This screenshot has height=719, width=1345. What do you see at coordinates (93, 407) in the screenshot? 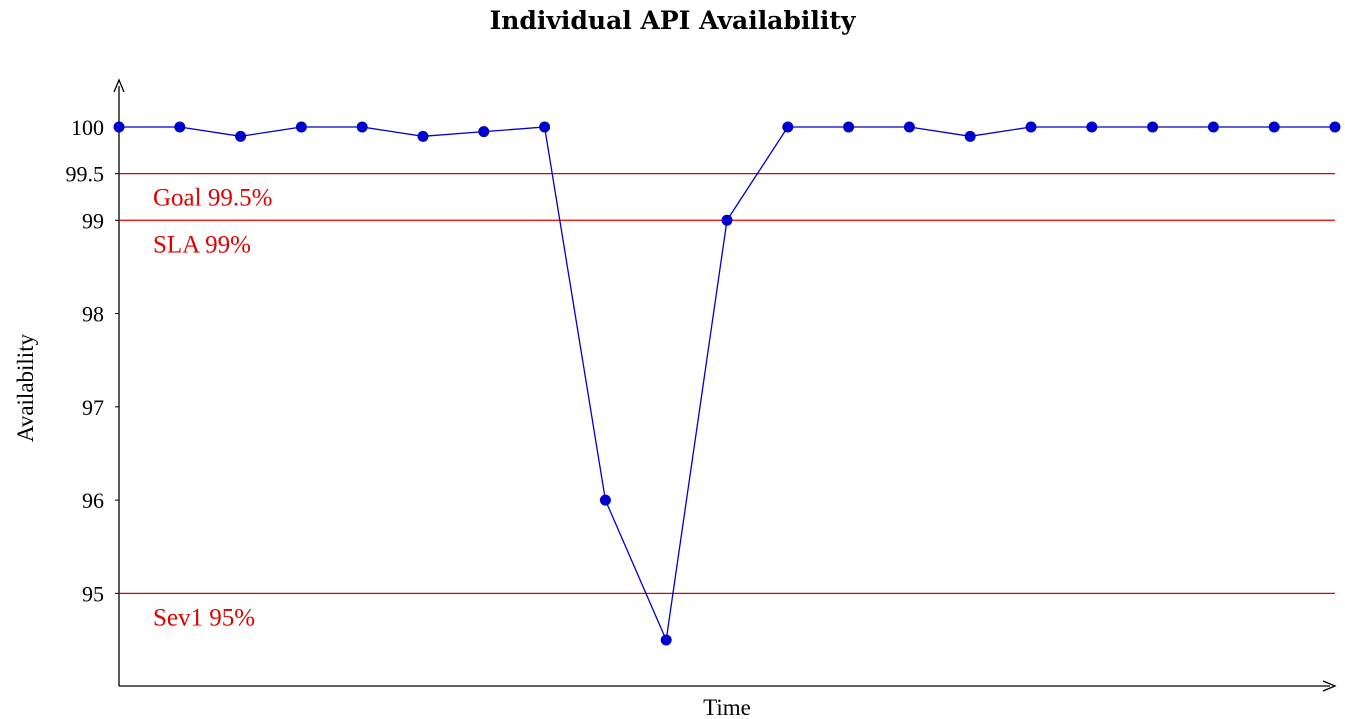
I see `y-tick-label: 97` at bounding box center [93, 407].